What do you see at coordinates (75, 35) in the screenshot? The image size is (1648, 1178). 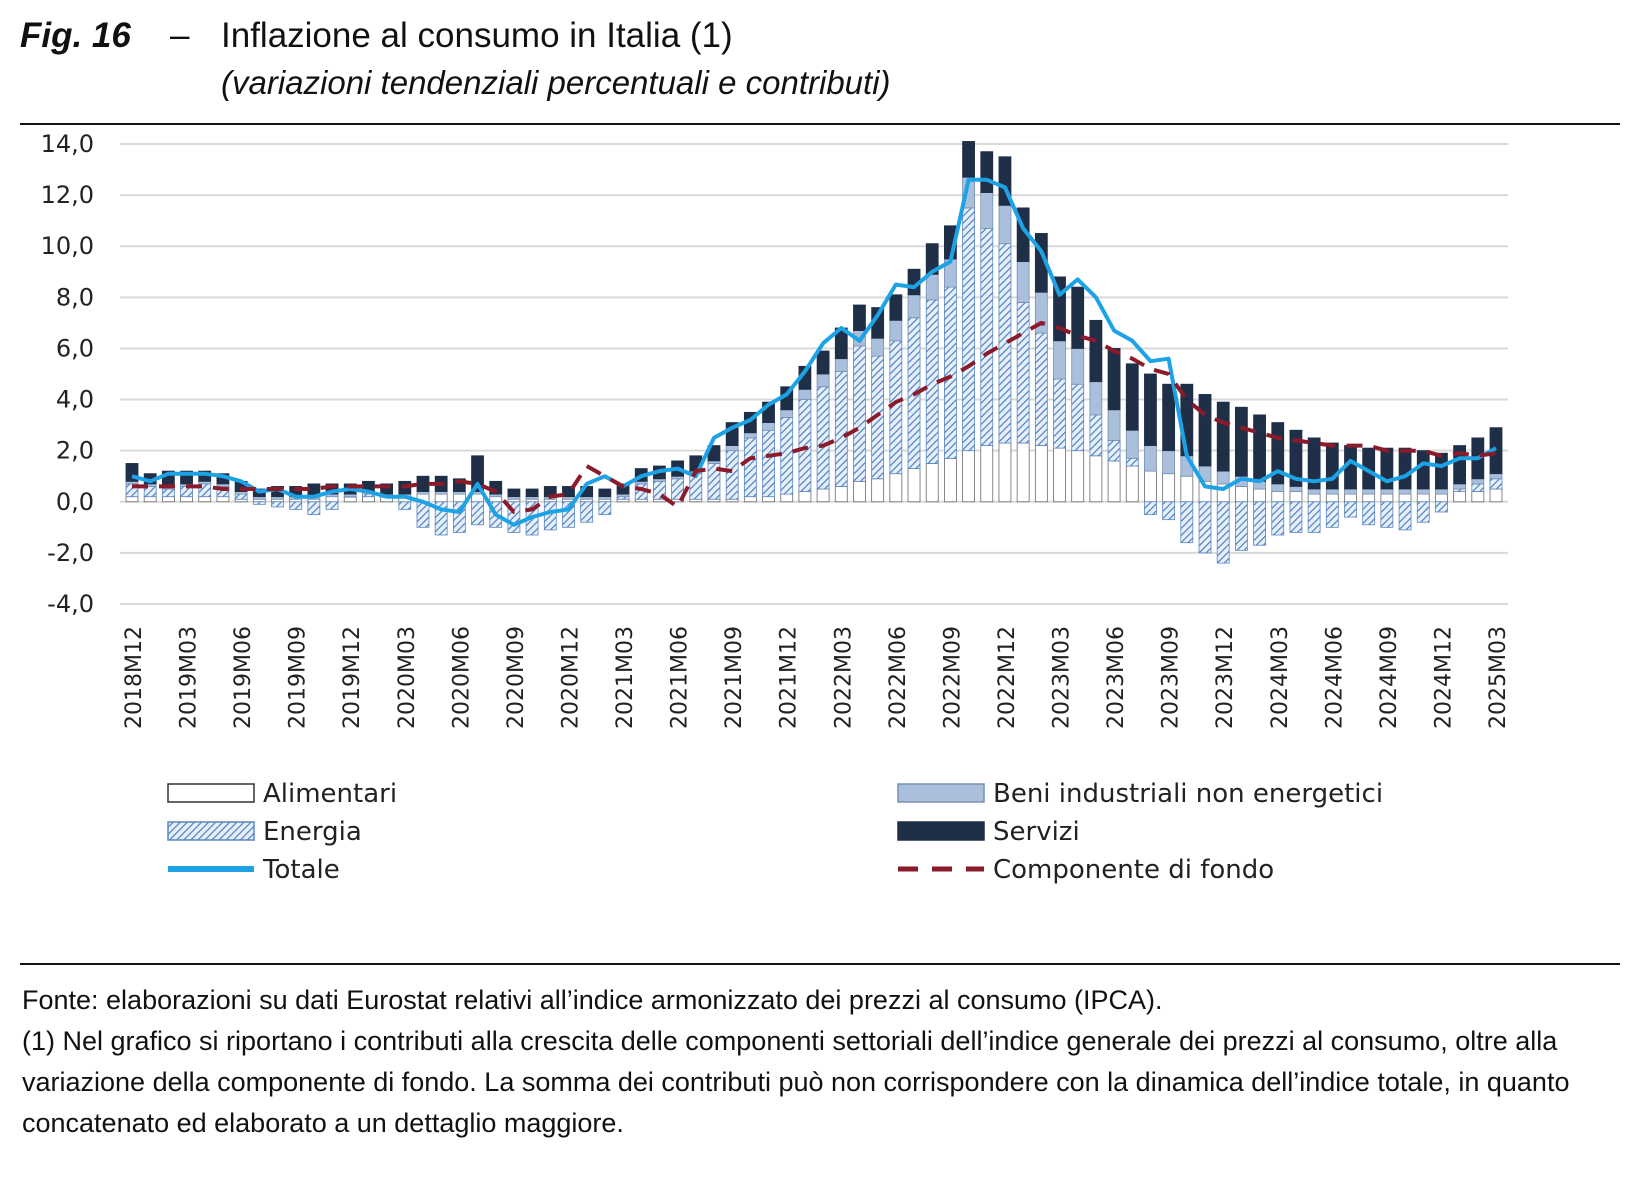 I see `figure-number: Fig. 16` at bounding box center [75, 35].